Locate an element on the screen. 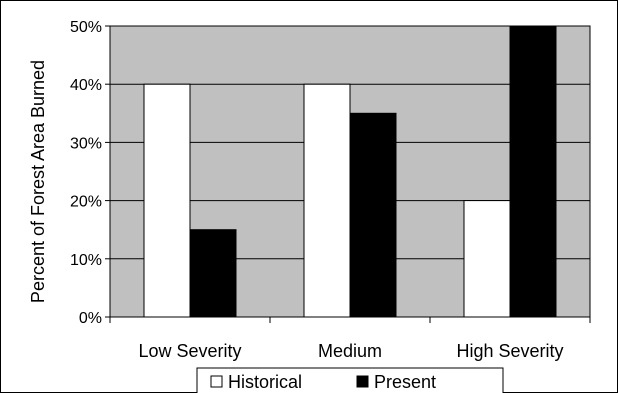  y-tick-label: 0% is located at coordinates (90, 318).